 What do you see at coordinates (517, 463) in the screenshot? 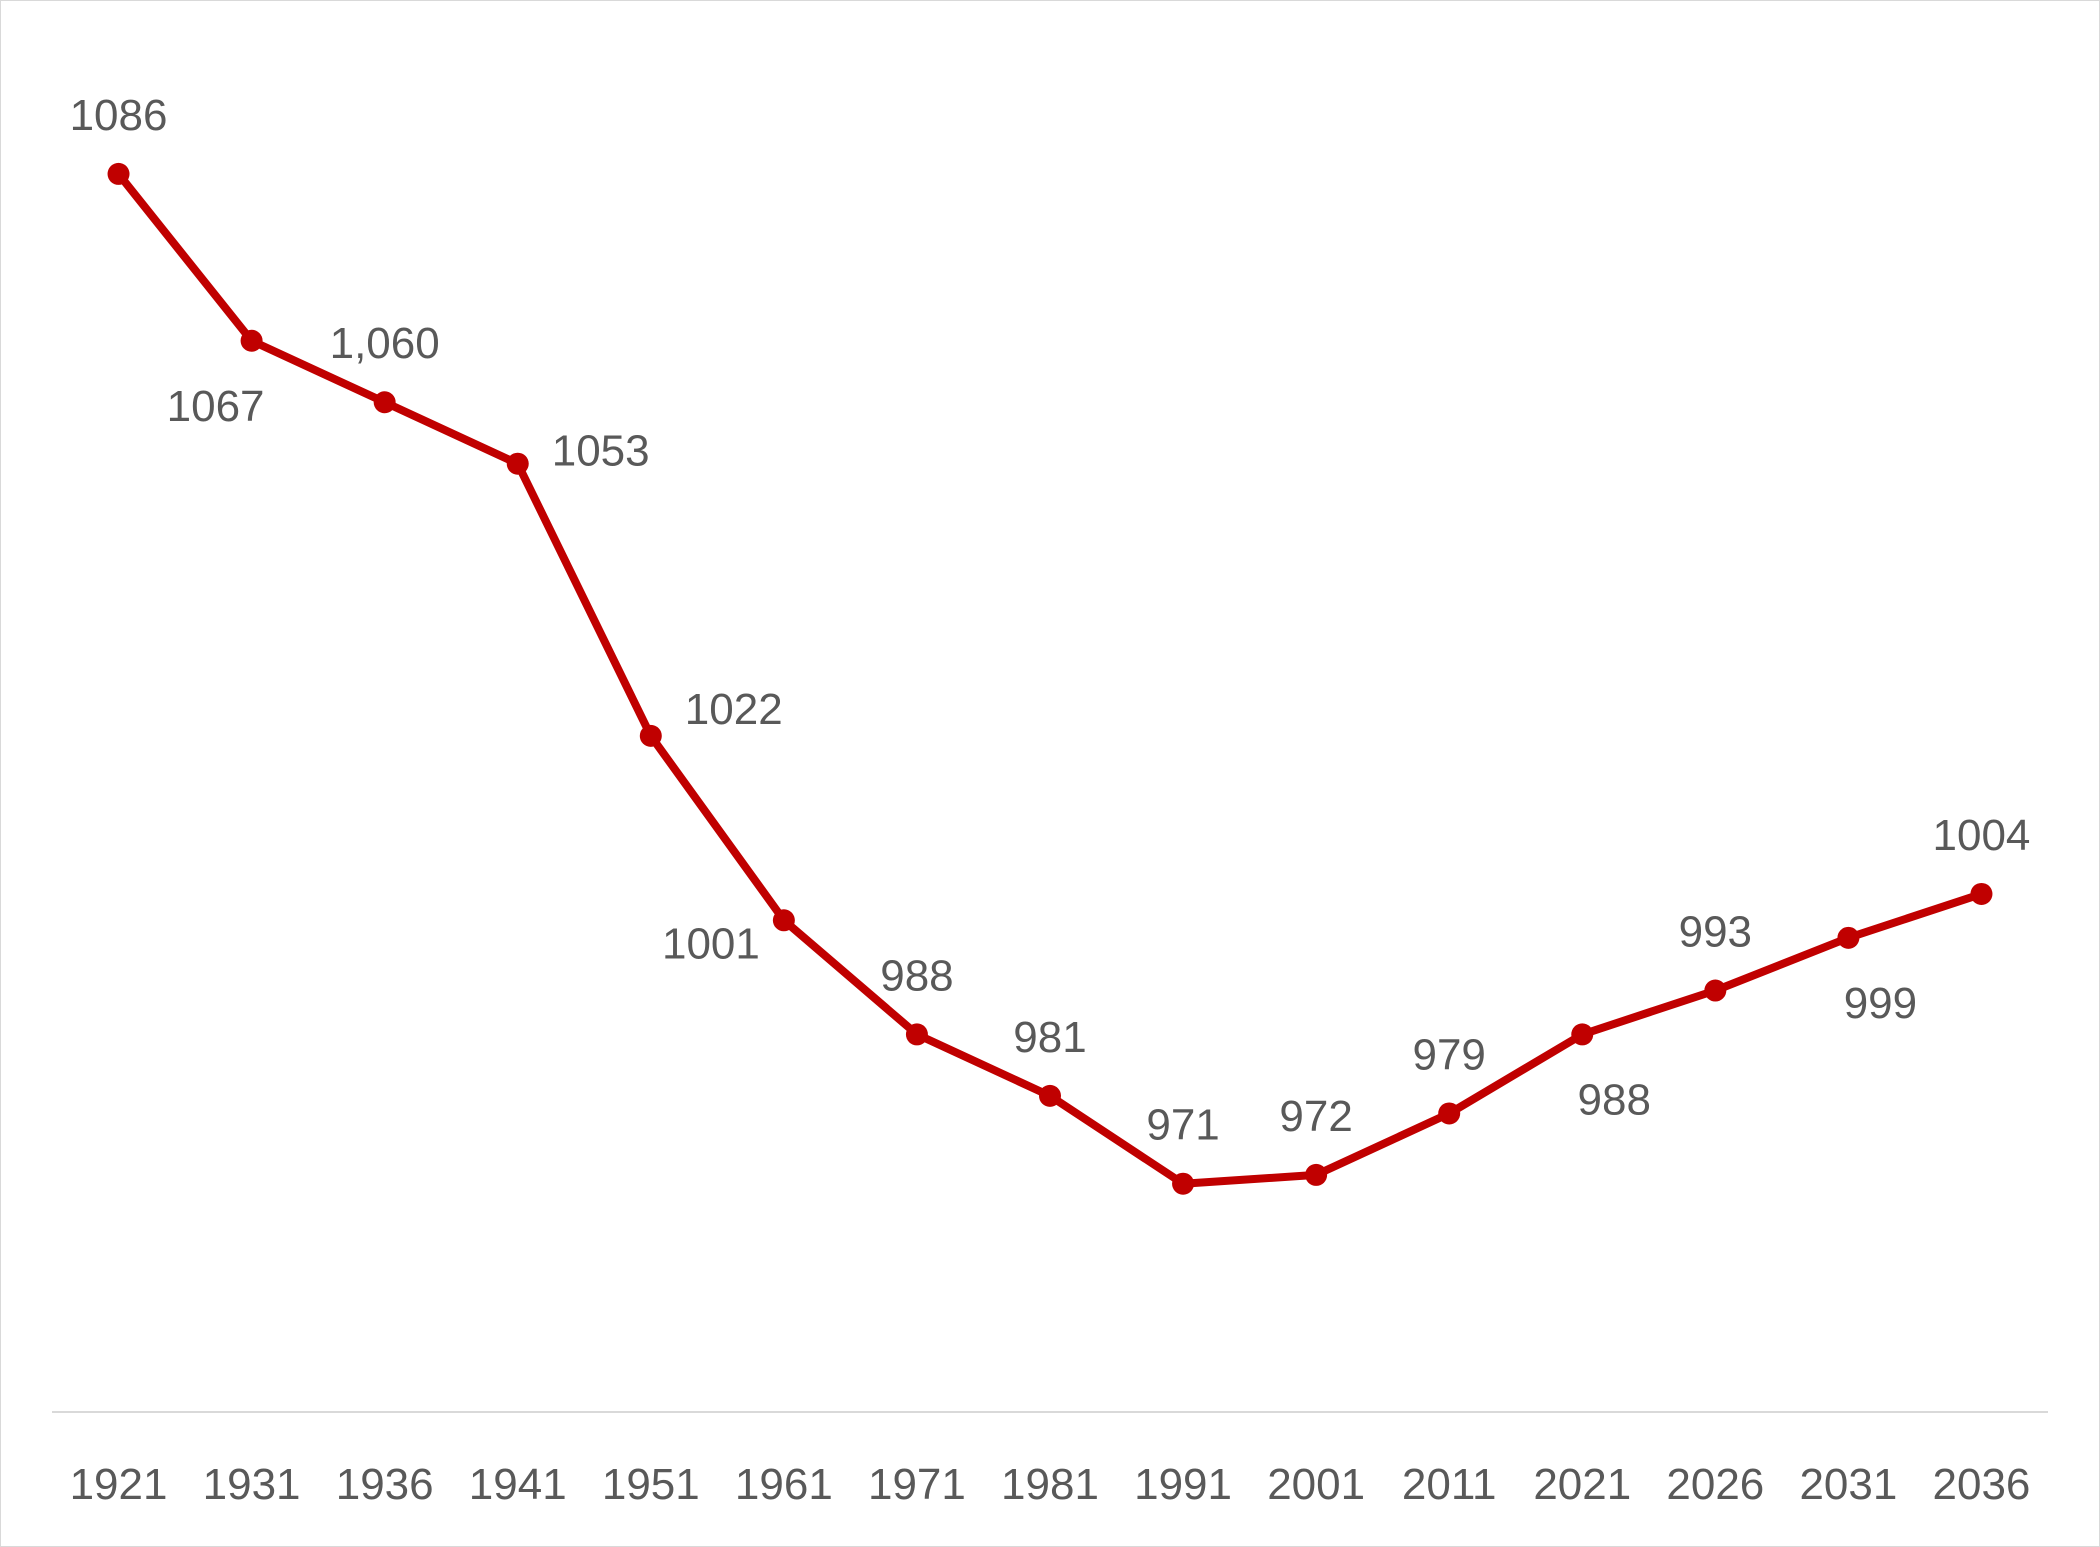
I see `data-point-1941` at bounding box center [517, 463].